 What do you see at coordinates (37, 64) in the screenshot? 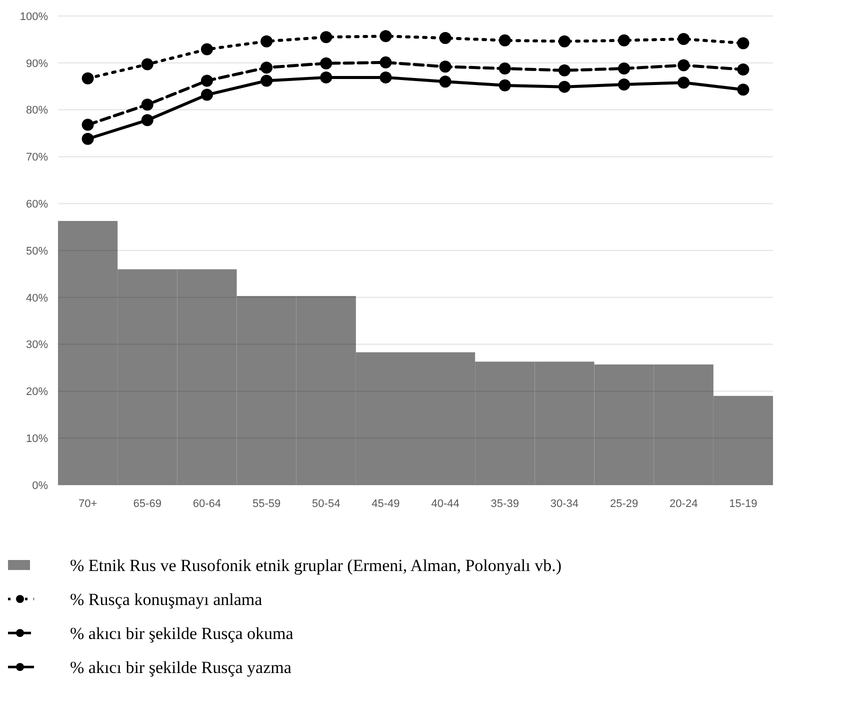
I see `y-tick-label: 90%` at bounding box center [37, 64].